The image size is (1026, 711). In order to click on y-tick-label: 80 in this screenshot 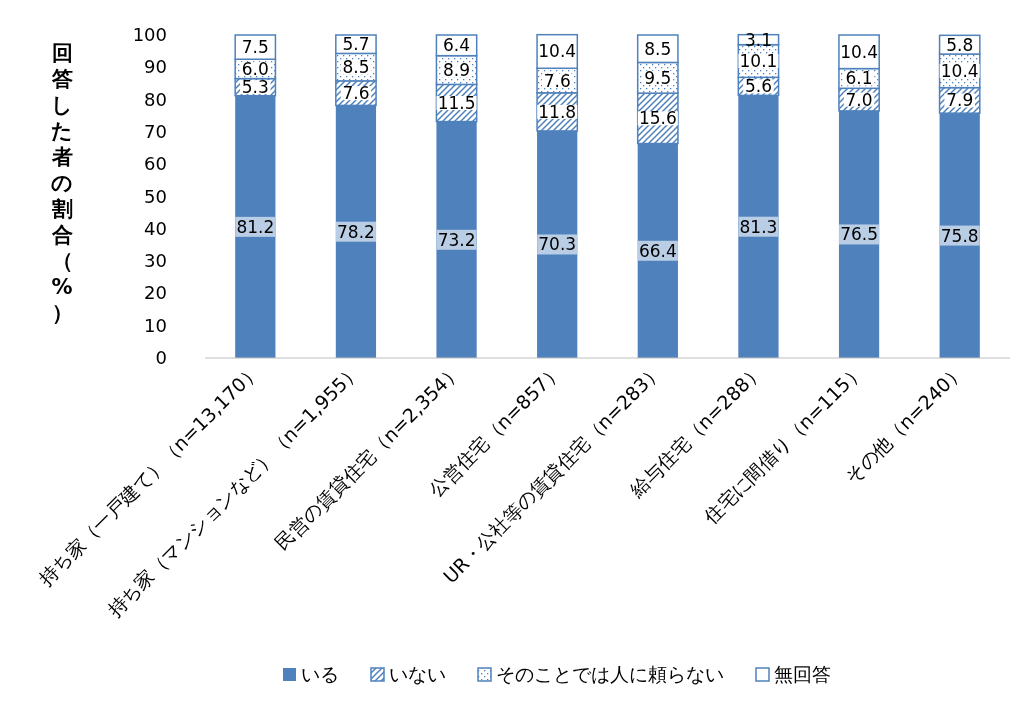, I will do `click(155, 99)`.